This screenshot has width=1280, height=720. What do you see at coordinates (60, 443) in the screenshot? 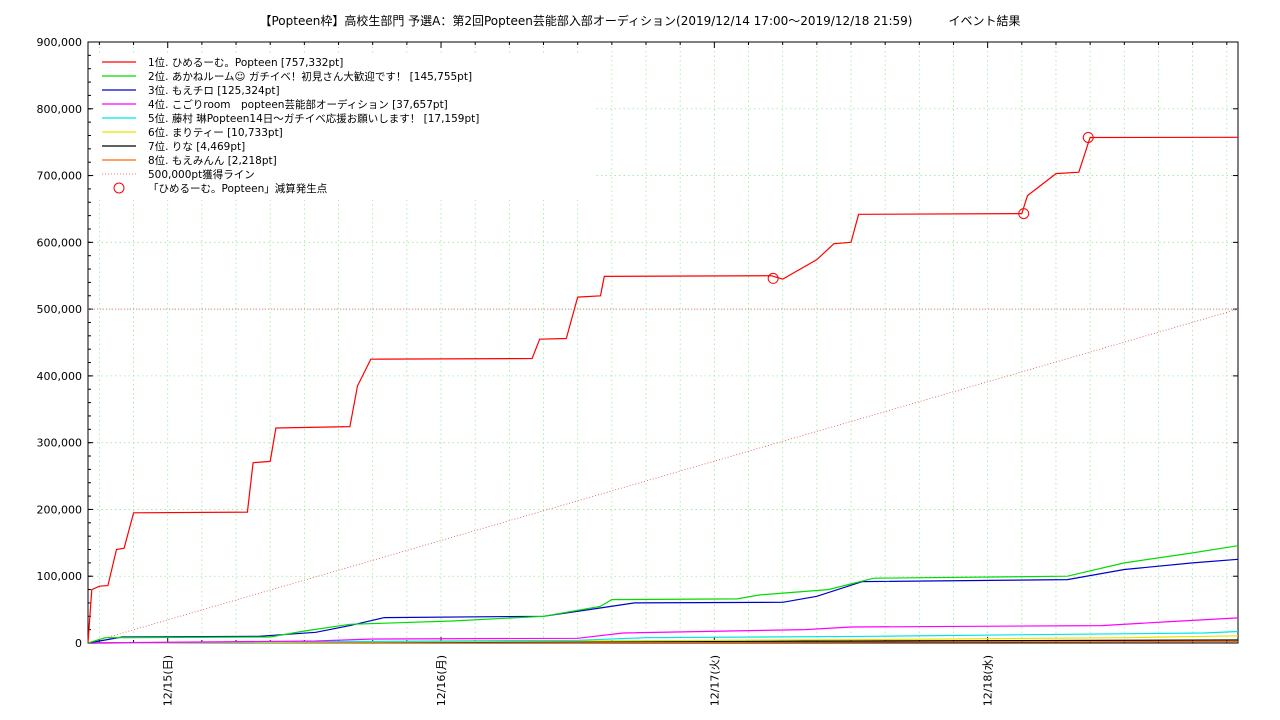
I see `y-tick-label: 300,000` at bounding box center [60, 443].